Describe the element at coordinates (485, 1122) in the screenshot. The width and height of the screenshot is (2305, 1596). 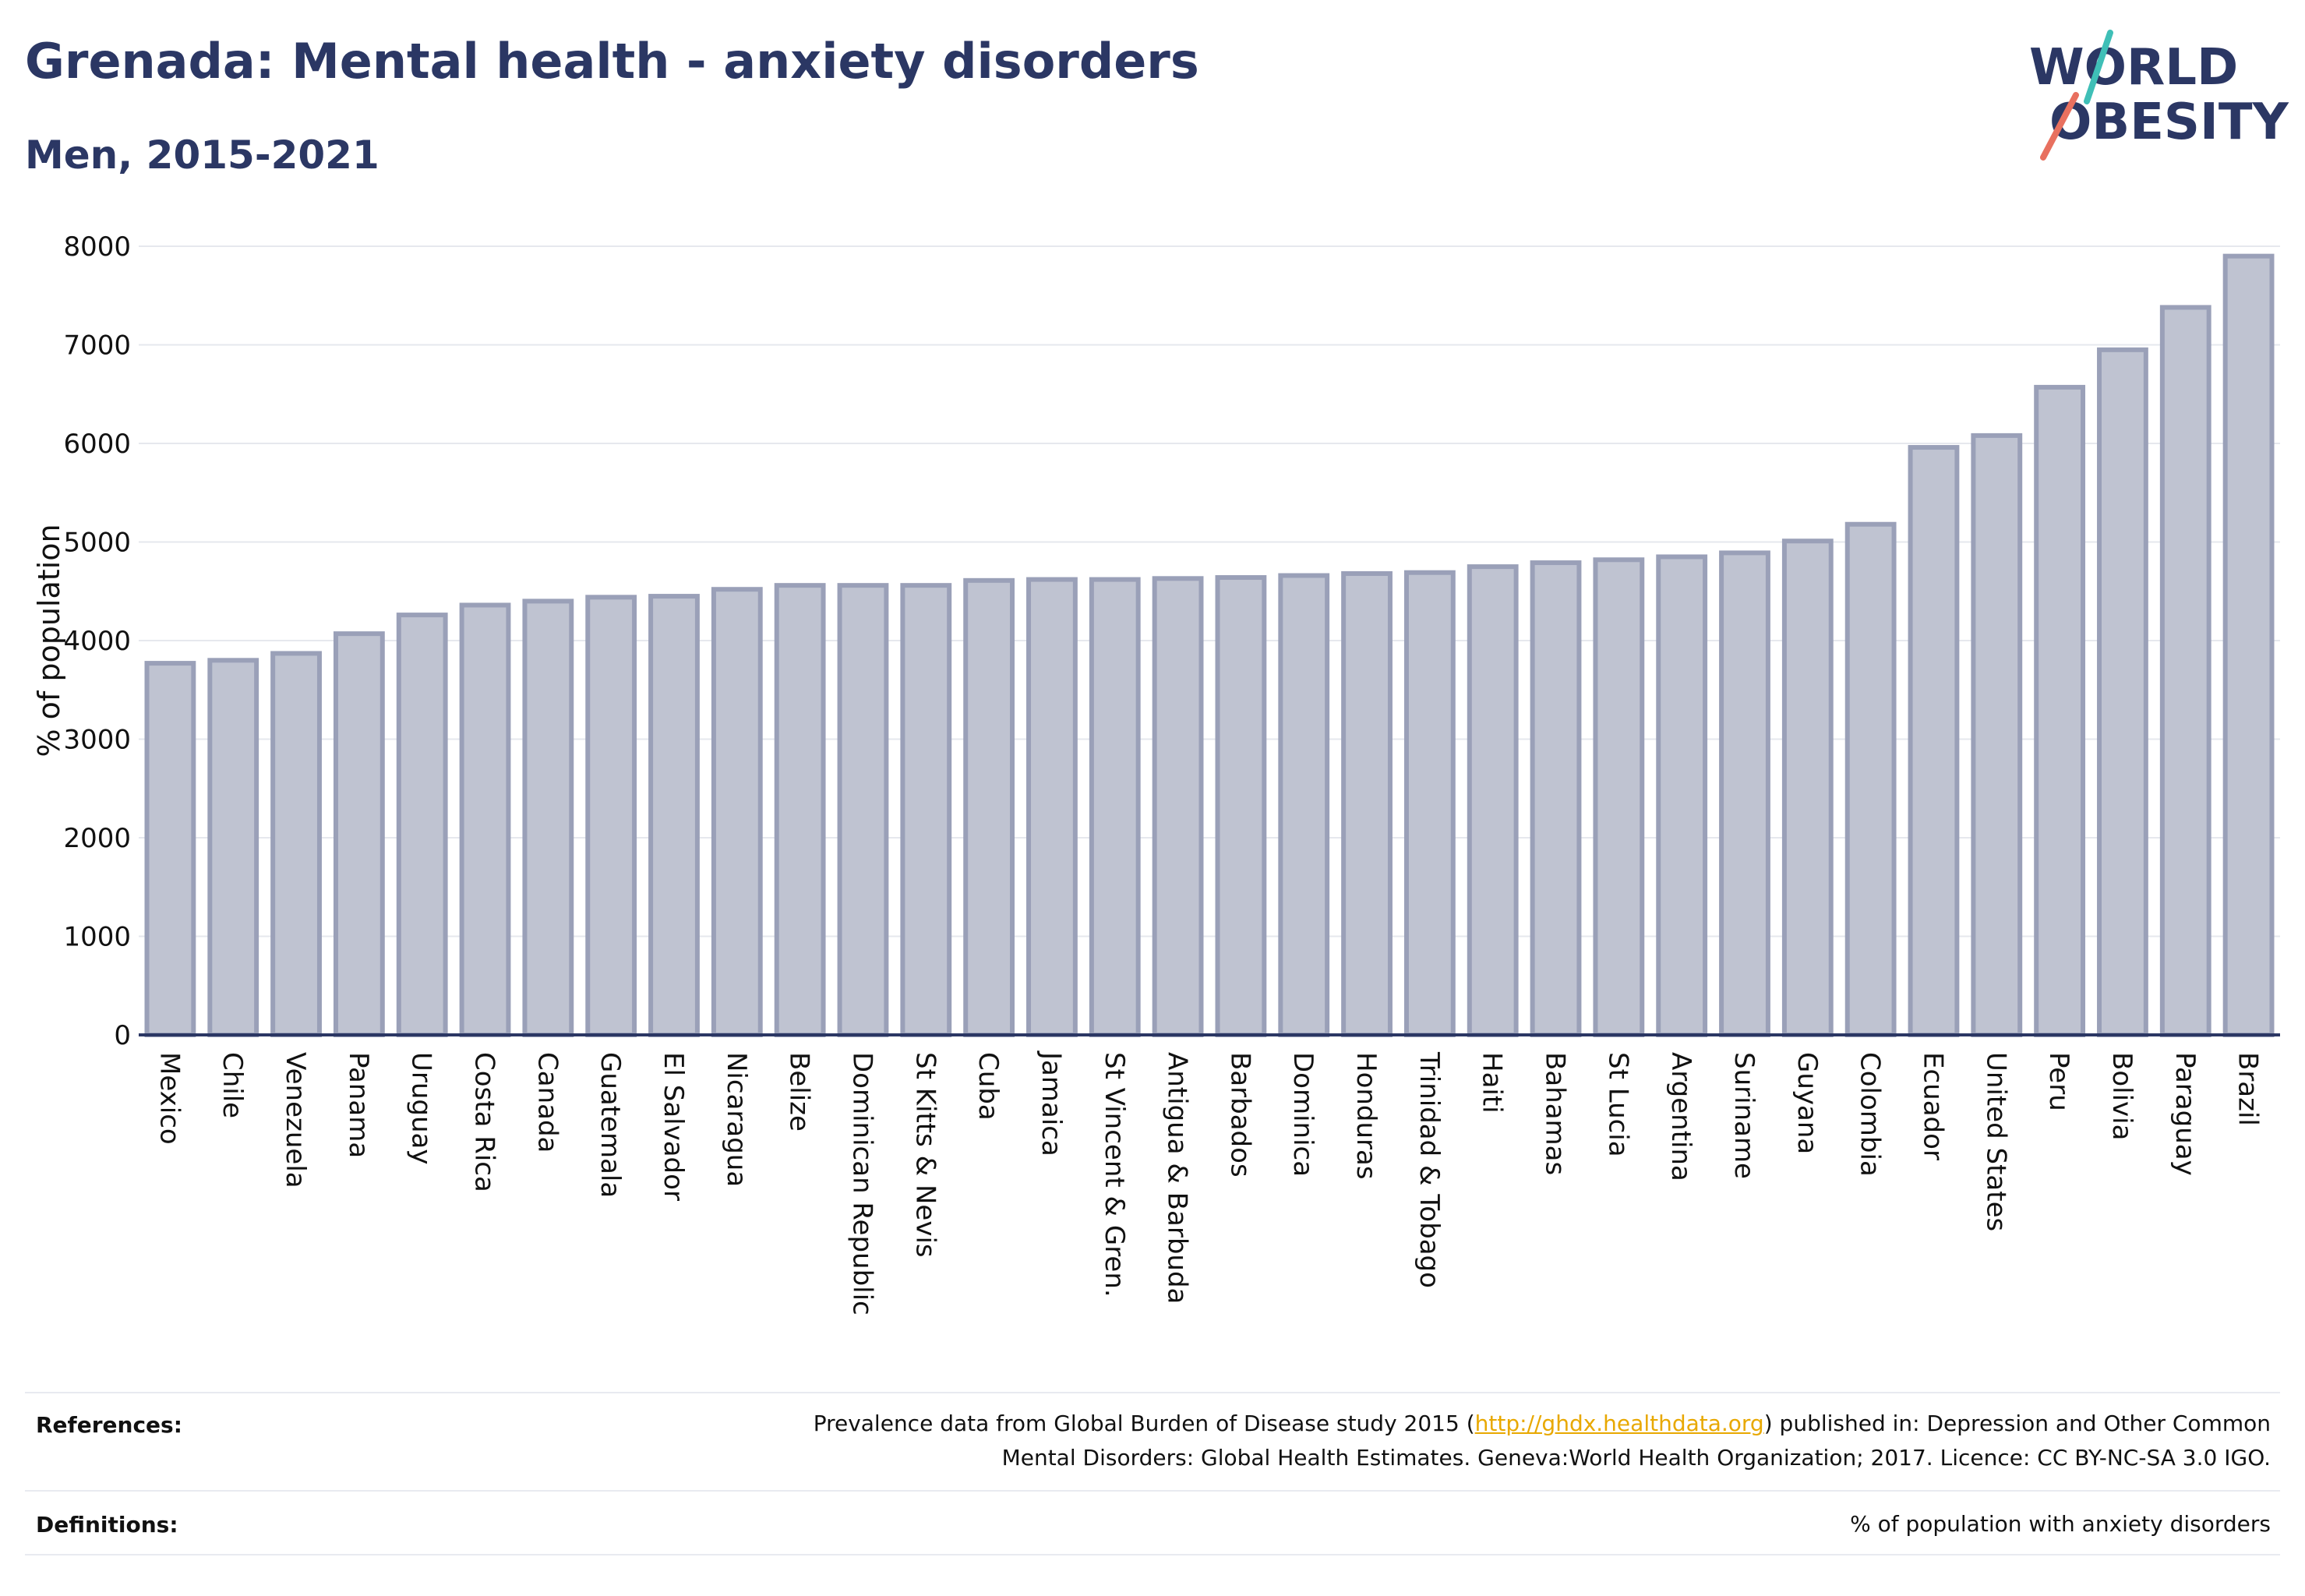
I see `x-tick-label: Costa Rica` at that location.